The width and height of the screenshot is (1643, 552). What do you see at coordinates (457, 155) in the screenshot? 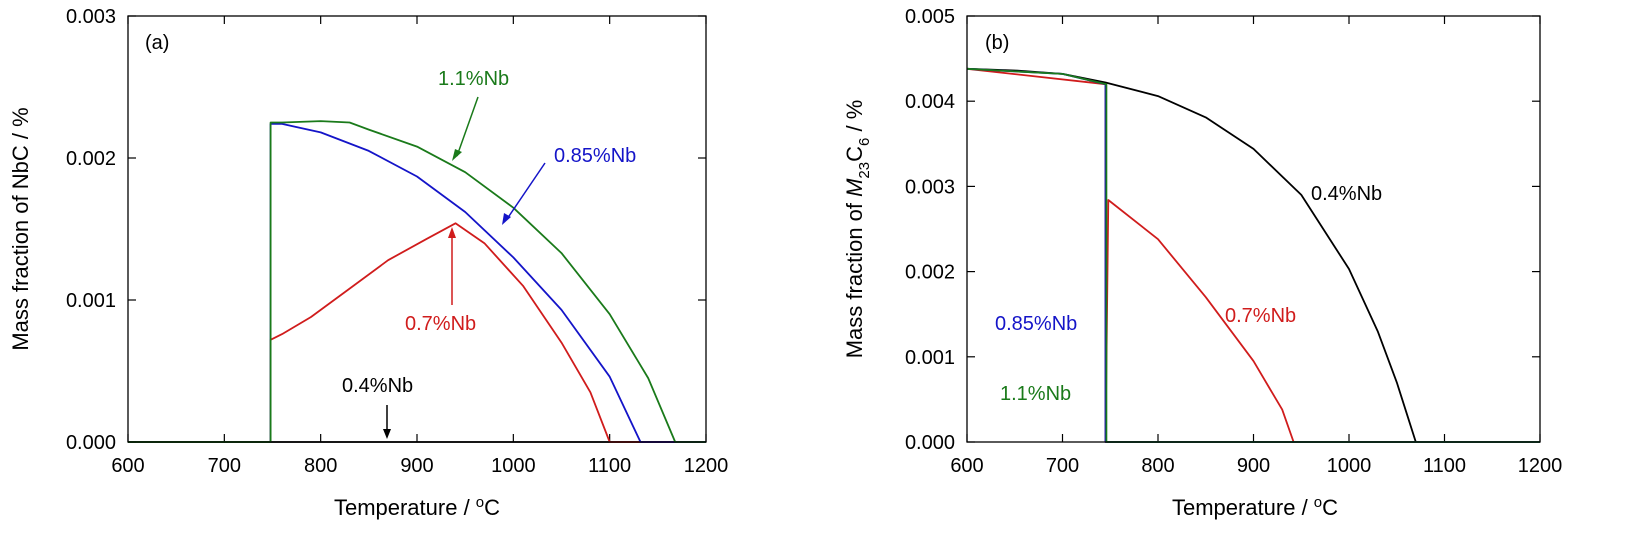
I see `panel-a-arrowhead-1p1nb` at bounding box center [457, 155].